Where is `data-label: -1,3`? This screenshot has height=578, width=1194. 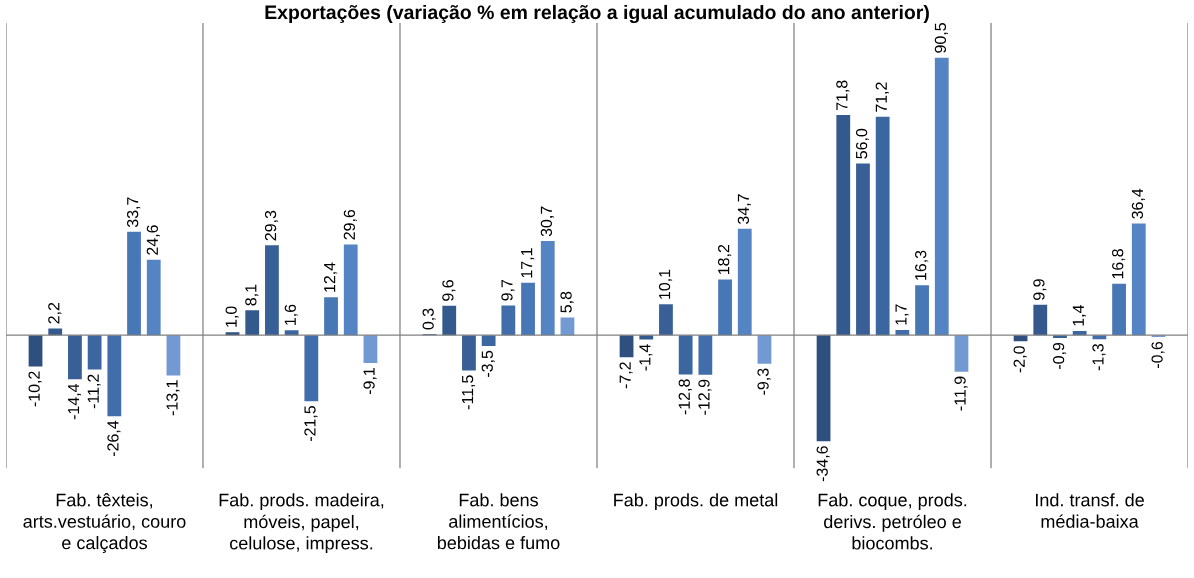 data-label: -1,3 is located at coordinates (1099, 357).